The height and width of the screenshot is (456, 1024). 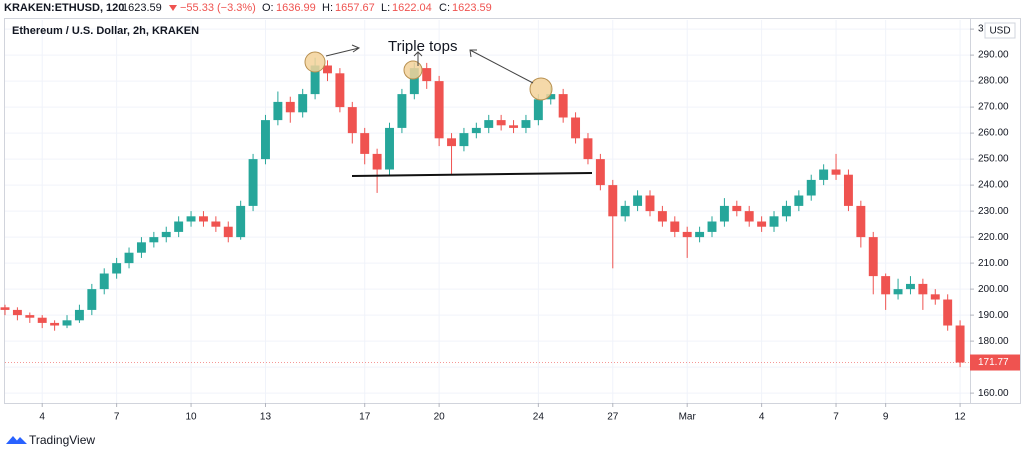 I want to click on last-price-label: 171.77, so click(x=993, y=362).